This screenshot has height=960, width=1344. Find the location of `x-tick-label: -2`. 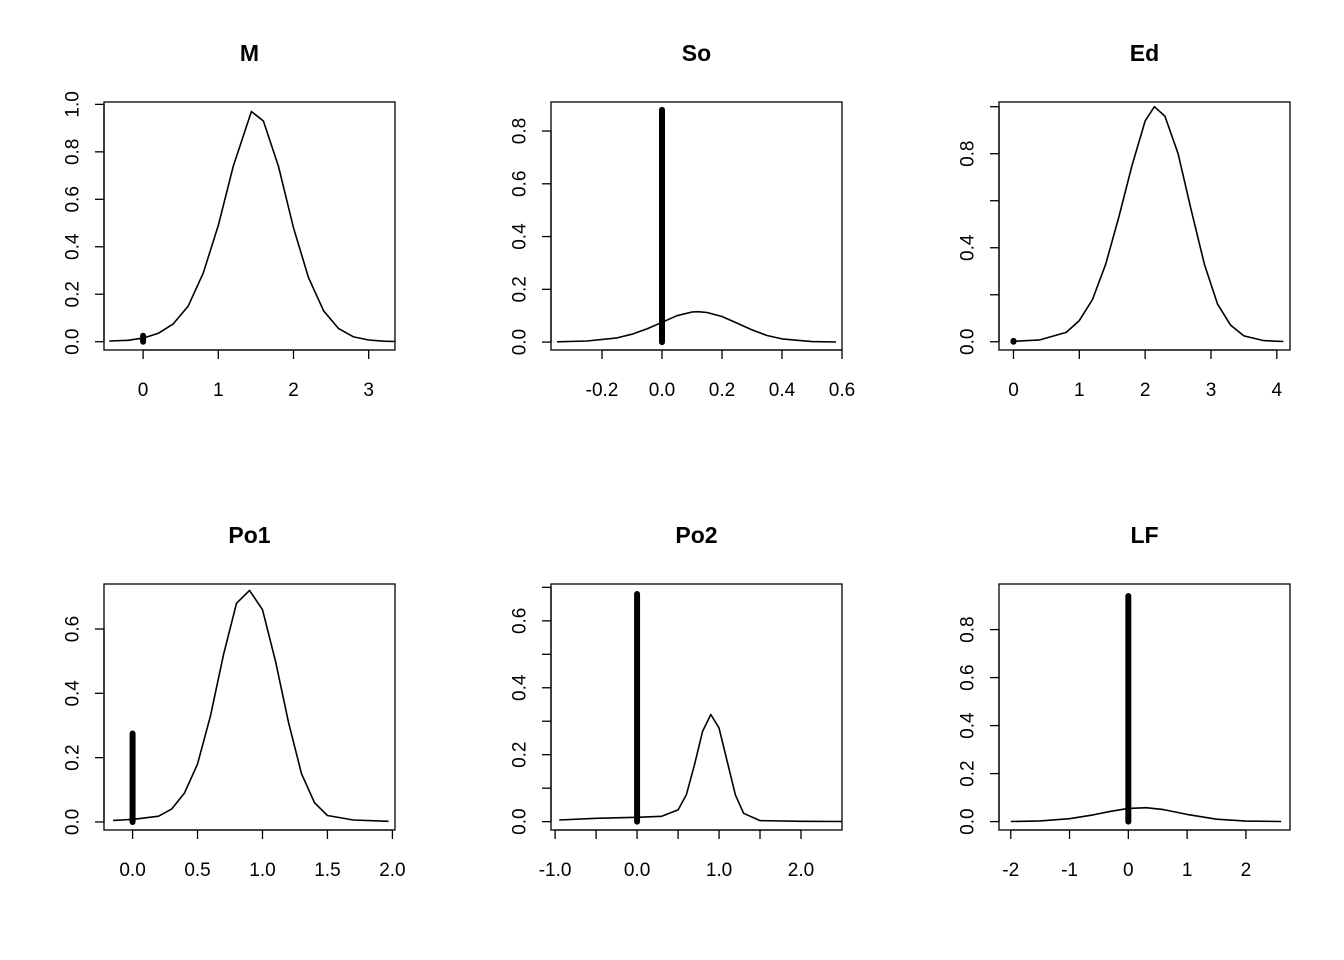

x-tick-label: -2 is located at coordinates (1010, 870).